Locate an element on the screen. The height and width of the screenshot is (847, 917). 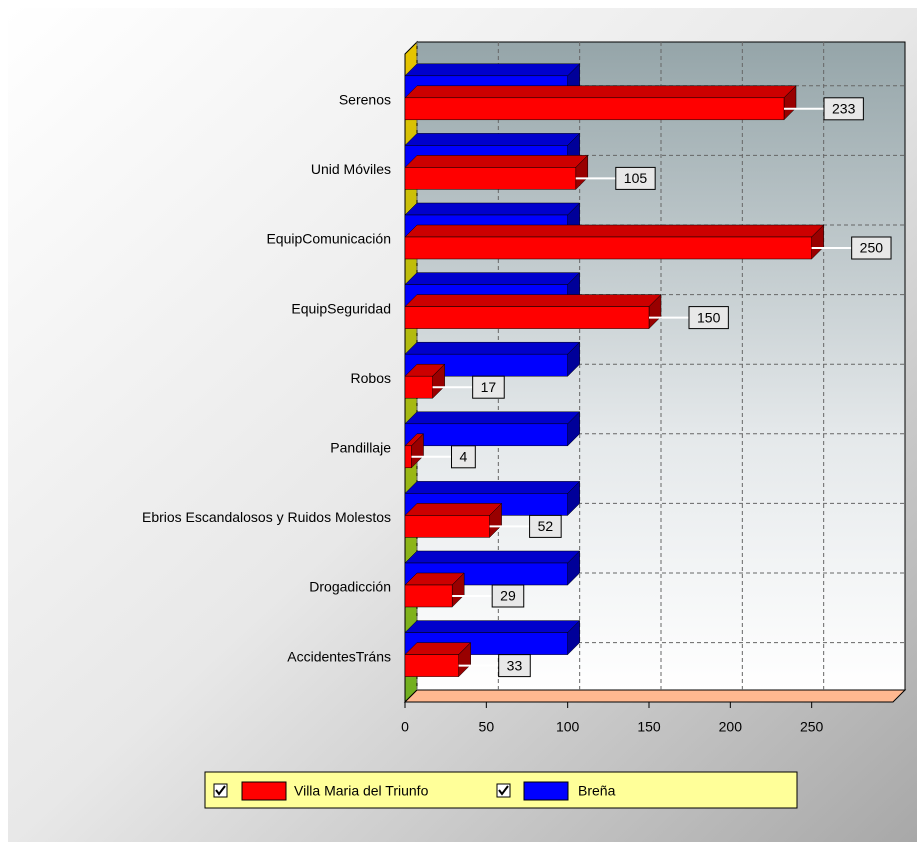
y-tick-label: Unid Móviles is located at coordinates (351, 169).